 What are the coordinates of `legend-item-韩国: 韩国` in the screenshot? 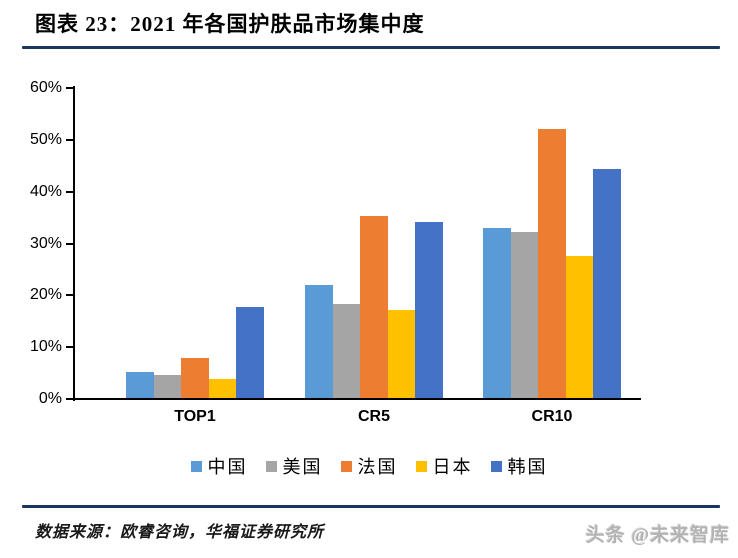 It's located at (519, 466).